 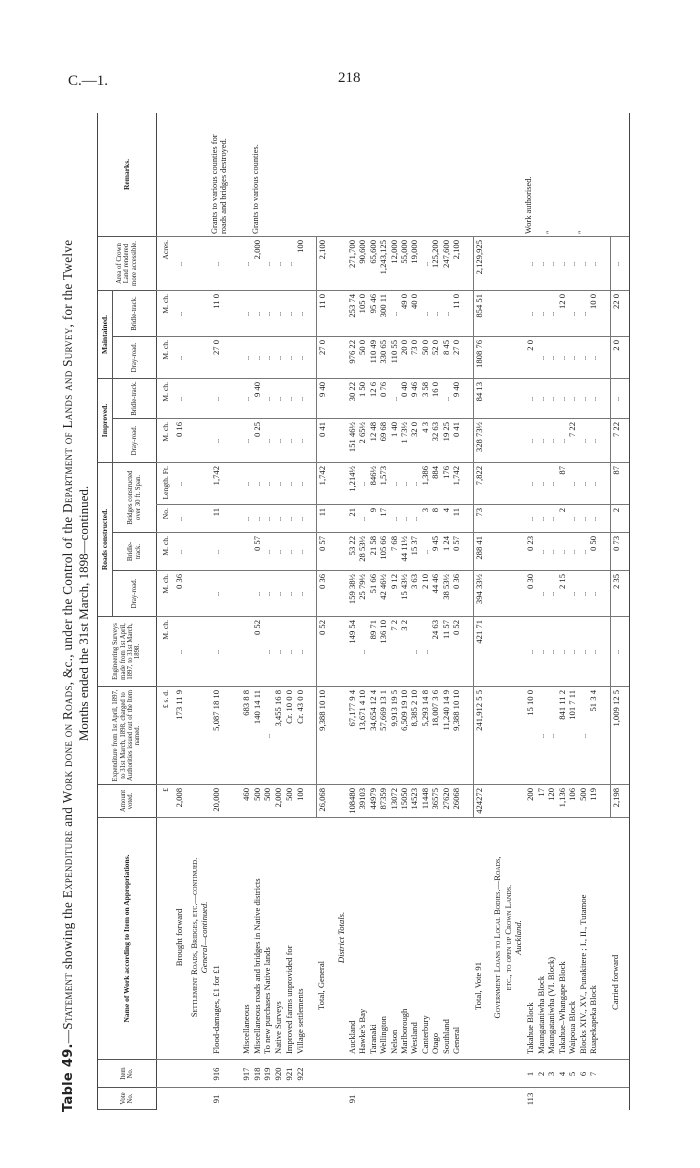 I want to click on cell-bridges-no: 2, so click(x=561, y=510).